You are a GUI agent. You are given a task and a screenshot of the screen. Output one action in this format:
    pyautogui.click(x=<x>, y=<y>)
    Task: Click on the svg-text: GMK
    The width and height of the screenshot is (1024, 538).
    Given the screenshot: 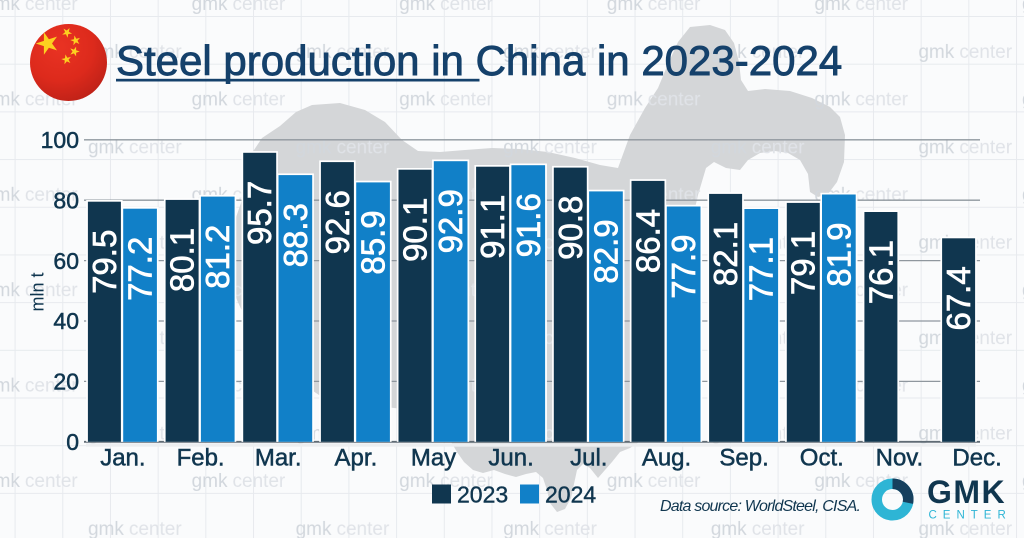 What is the action you would take?
    pyautogui.click(x=966, y=492)
    